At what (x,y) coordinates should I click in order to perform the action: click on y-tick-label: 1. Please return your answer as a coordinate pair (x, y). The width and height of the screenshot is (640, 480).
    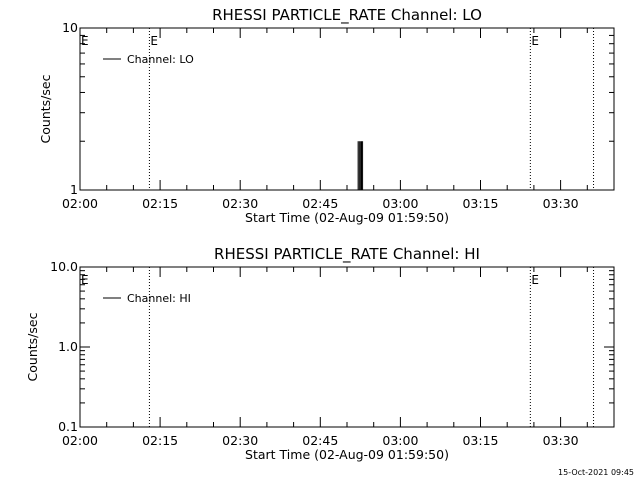
    Looking at the image, I should click on (74, 189).